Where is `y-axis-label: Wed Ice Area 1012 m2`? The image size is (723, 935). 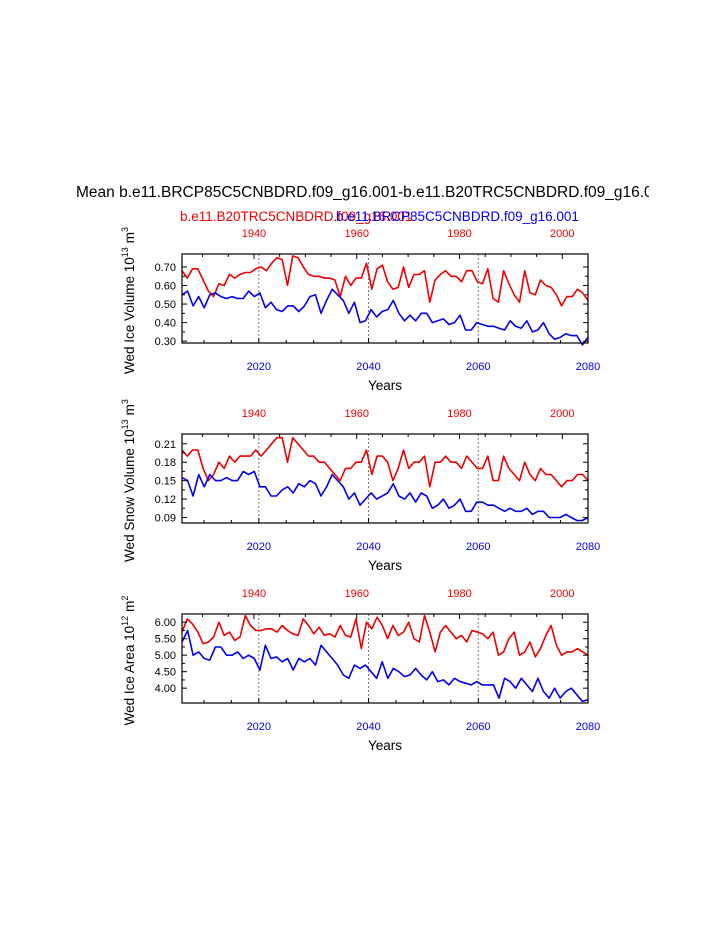
y-axis-label: Wed Ice Area 1012 m2 is located at coordinates (128, 661).